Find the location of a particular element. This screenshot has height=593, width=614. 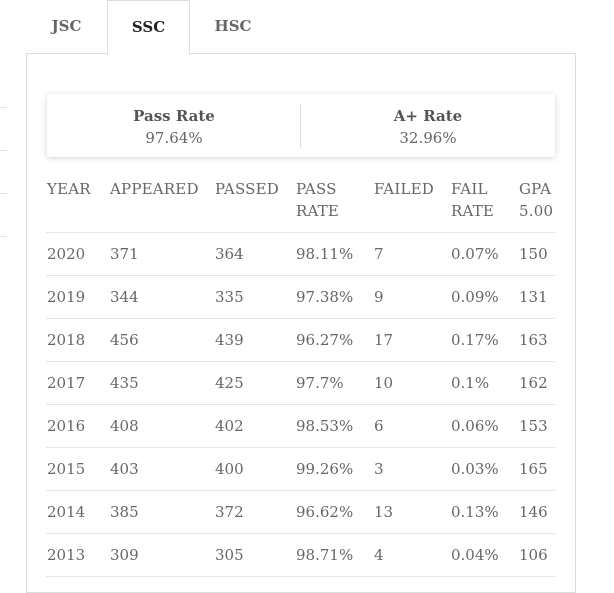

cell-year: 2019 is located at coordinates (66, 297).